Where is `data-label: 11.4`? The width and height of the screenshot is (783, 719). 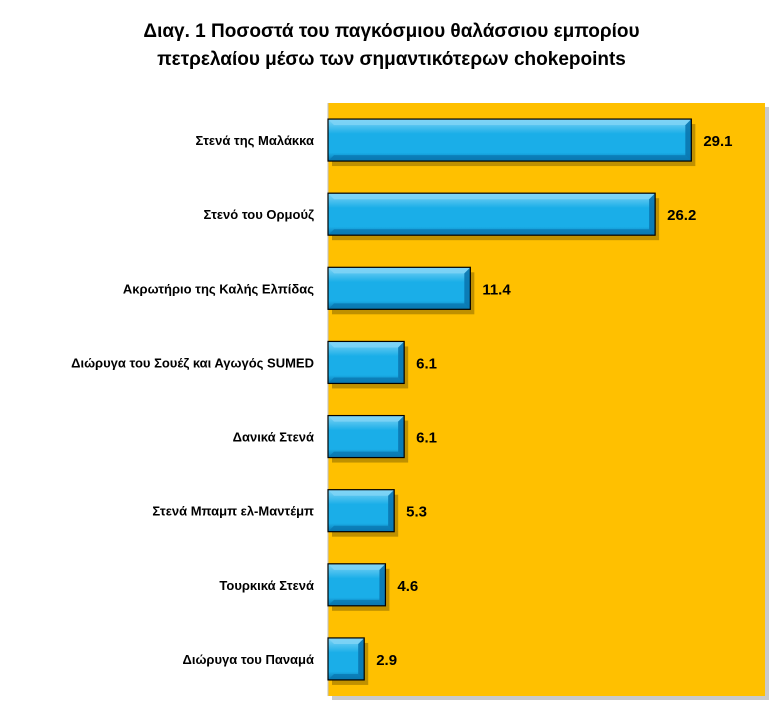 data-label: 11.4 is located at coordinates (496, 289).